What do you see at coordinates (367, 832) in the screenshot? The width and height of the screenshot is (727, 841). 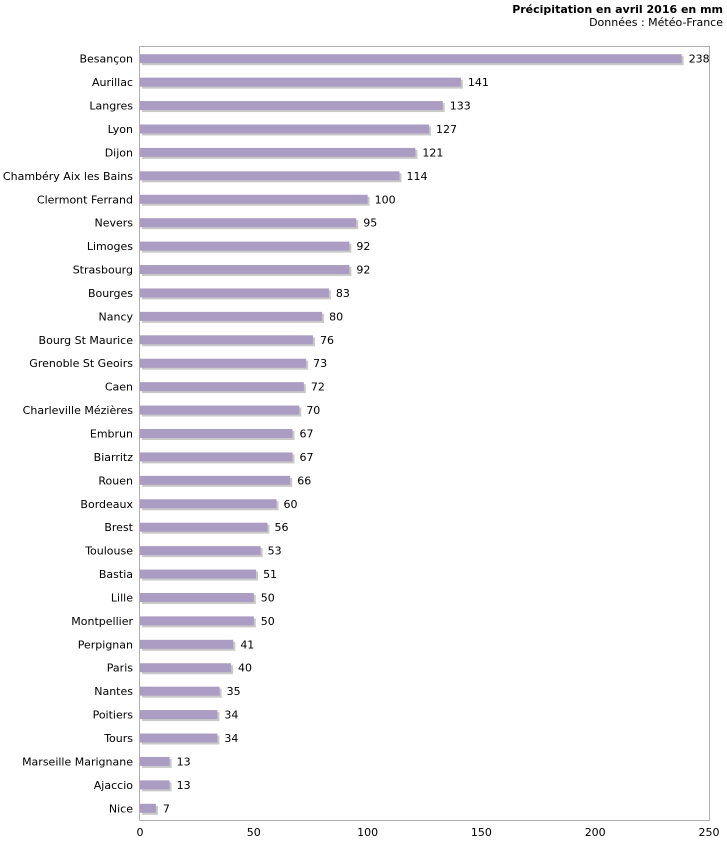 I see `x-tick-label: 100` at bounding box center [367, 832].